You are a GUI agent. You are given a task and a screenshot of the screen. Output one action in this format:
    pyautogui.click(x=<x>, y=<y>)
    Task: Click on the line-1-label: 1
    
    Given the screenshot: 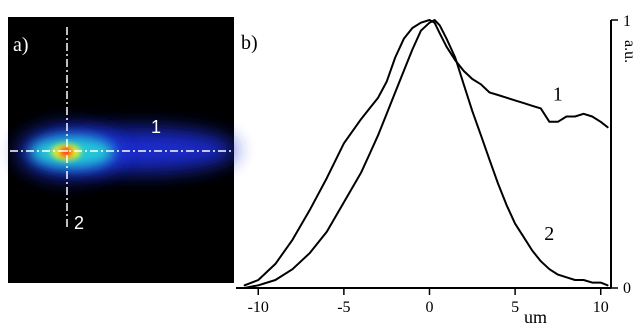 What is the action you would take?
    pyautogui.click(x=156, y=127)
    